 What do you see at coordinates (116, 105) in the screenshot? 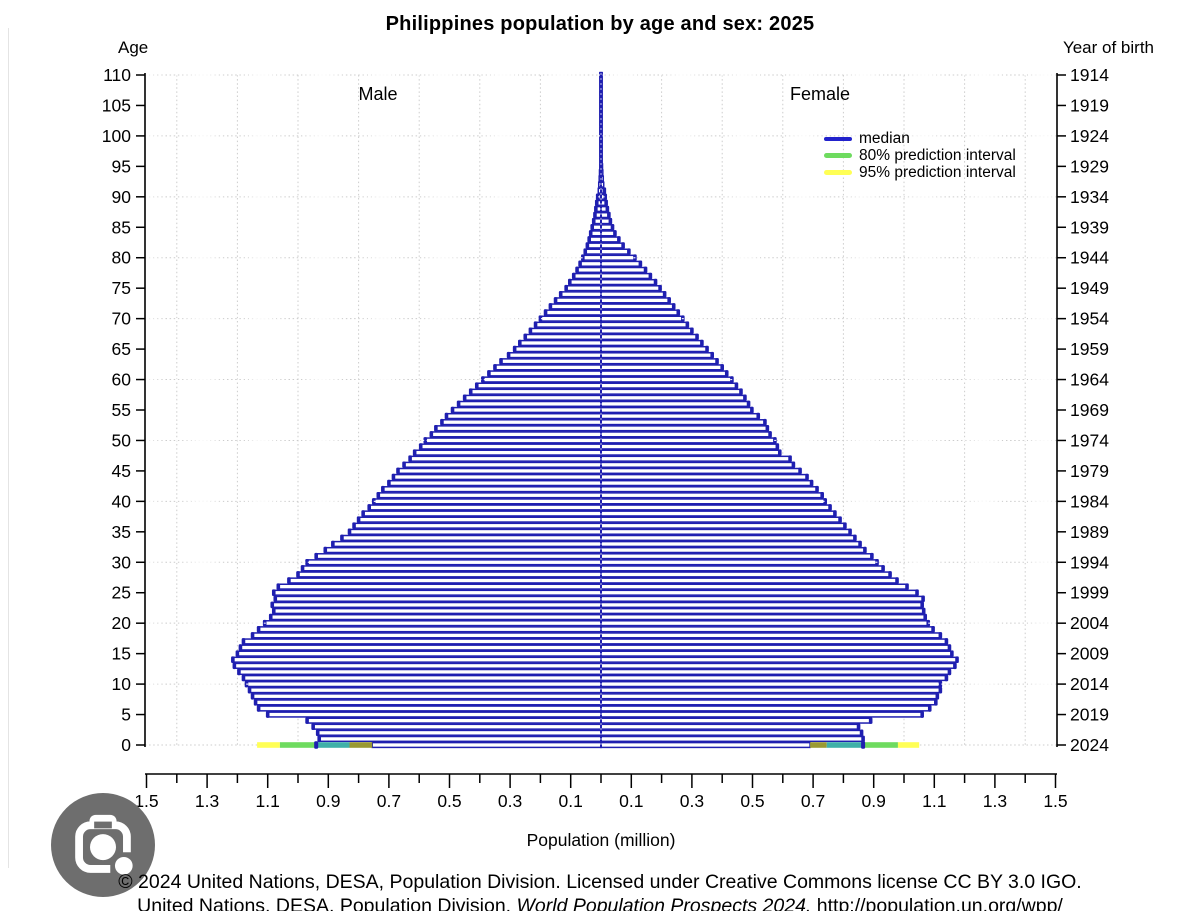
I see `age-tick-label: 105` at bounding box center [116, 105].